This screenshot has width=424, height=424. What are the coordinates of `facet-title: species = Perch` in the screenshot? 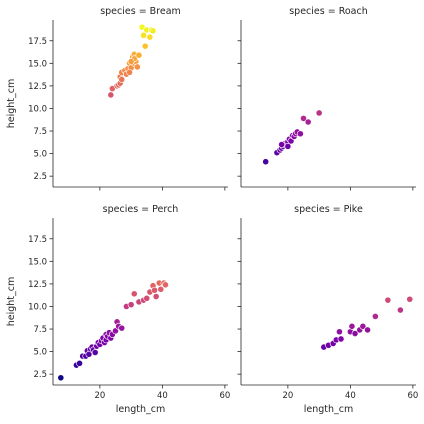 It's located at (141, 209).